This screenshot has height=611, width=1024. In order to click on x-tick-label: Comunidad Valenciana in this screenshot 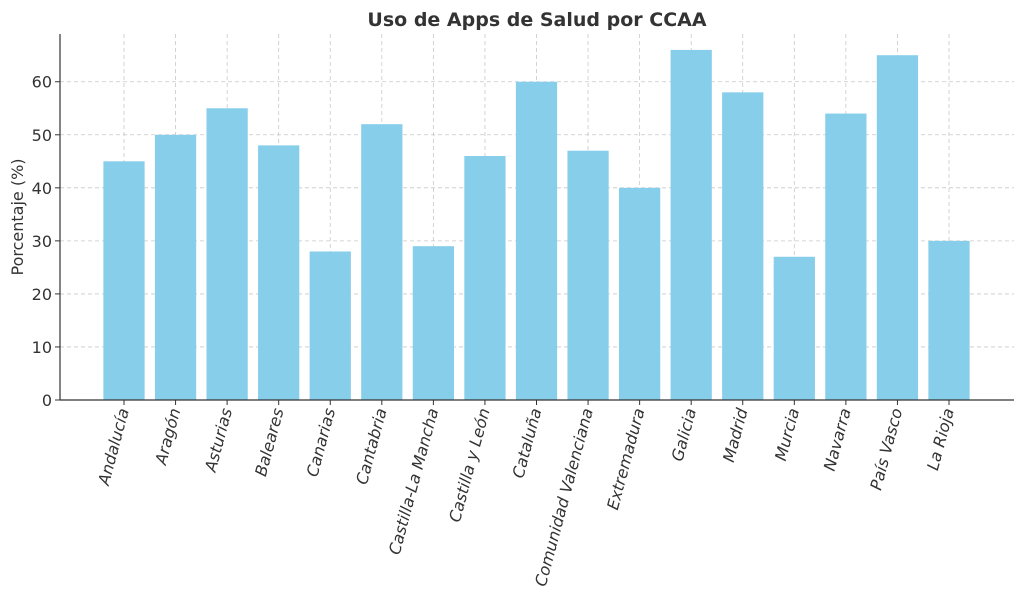, I will do `click(564, 497)`.